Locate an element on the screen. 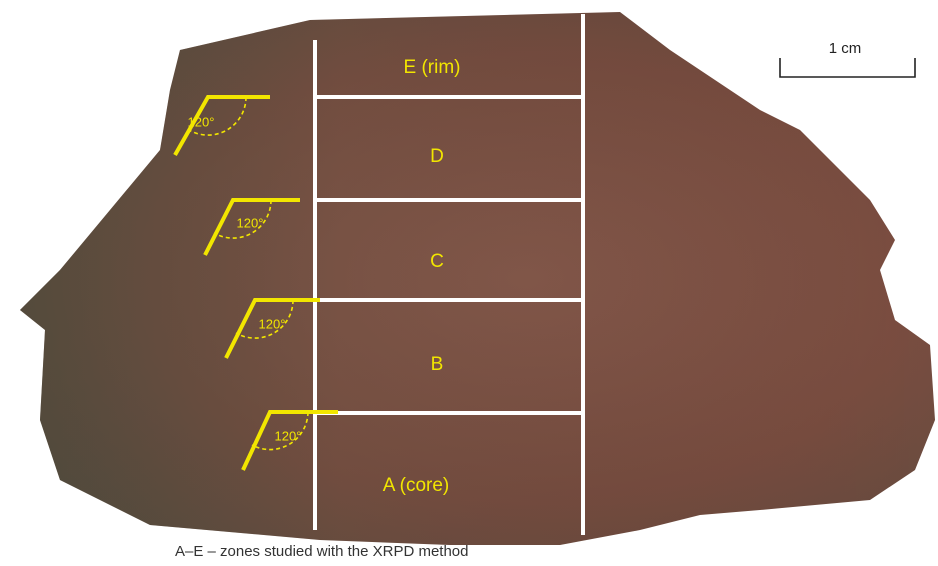 Image resolution: width=938 pixels, height=566 pixels. zone-label: C is located at coordinates (437, 261).